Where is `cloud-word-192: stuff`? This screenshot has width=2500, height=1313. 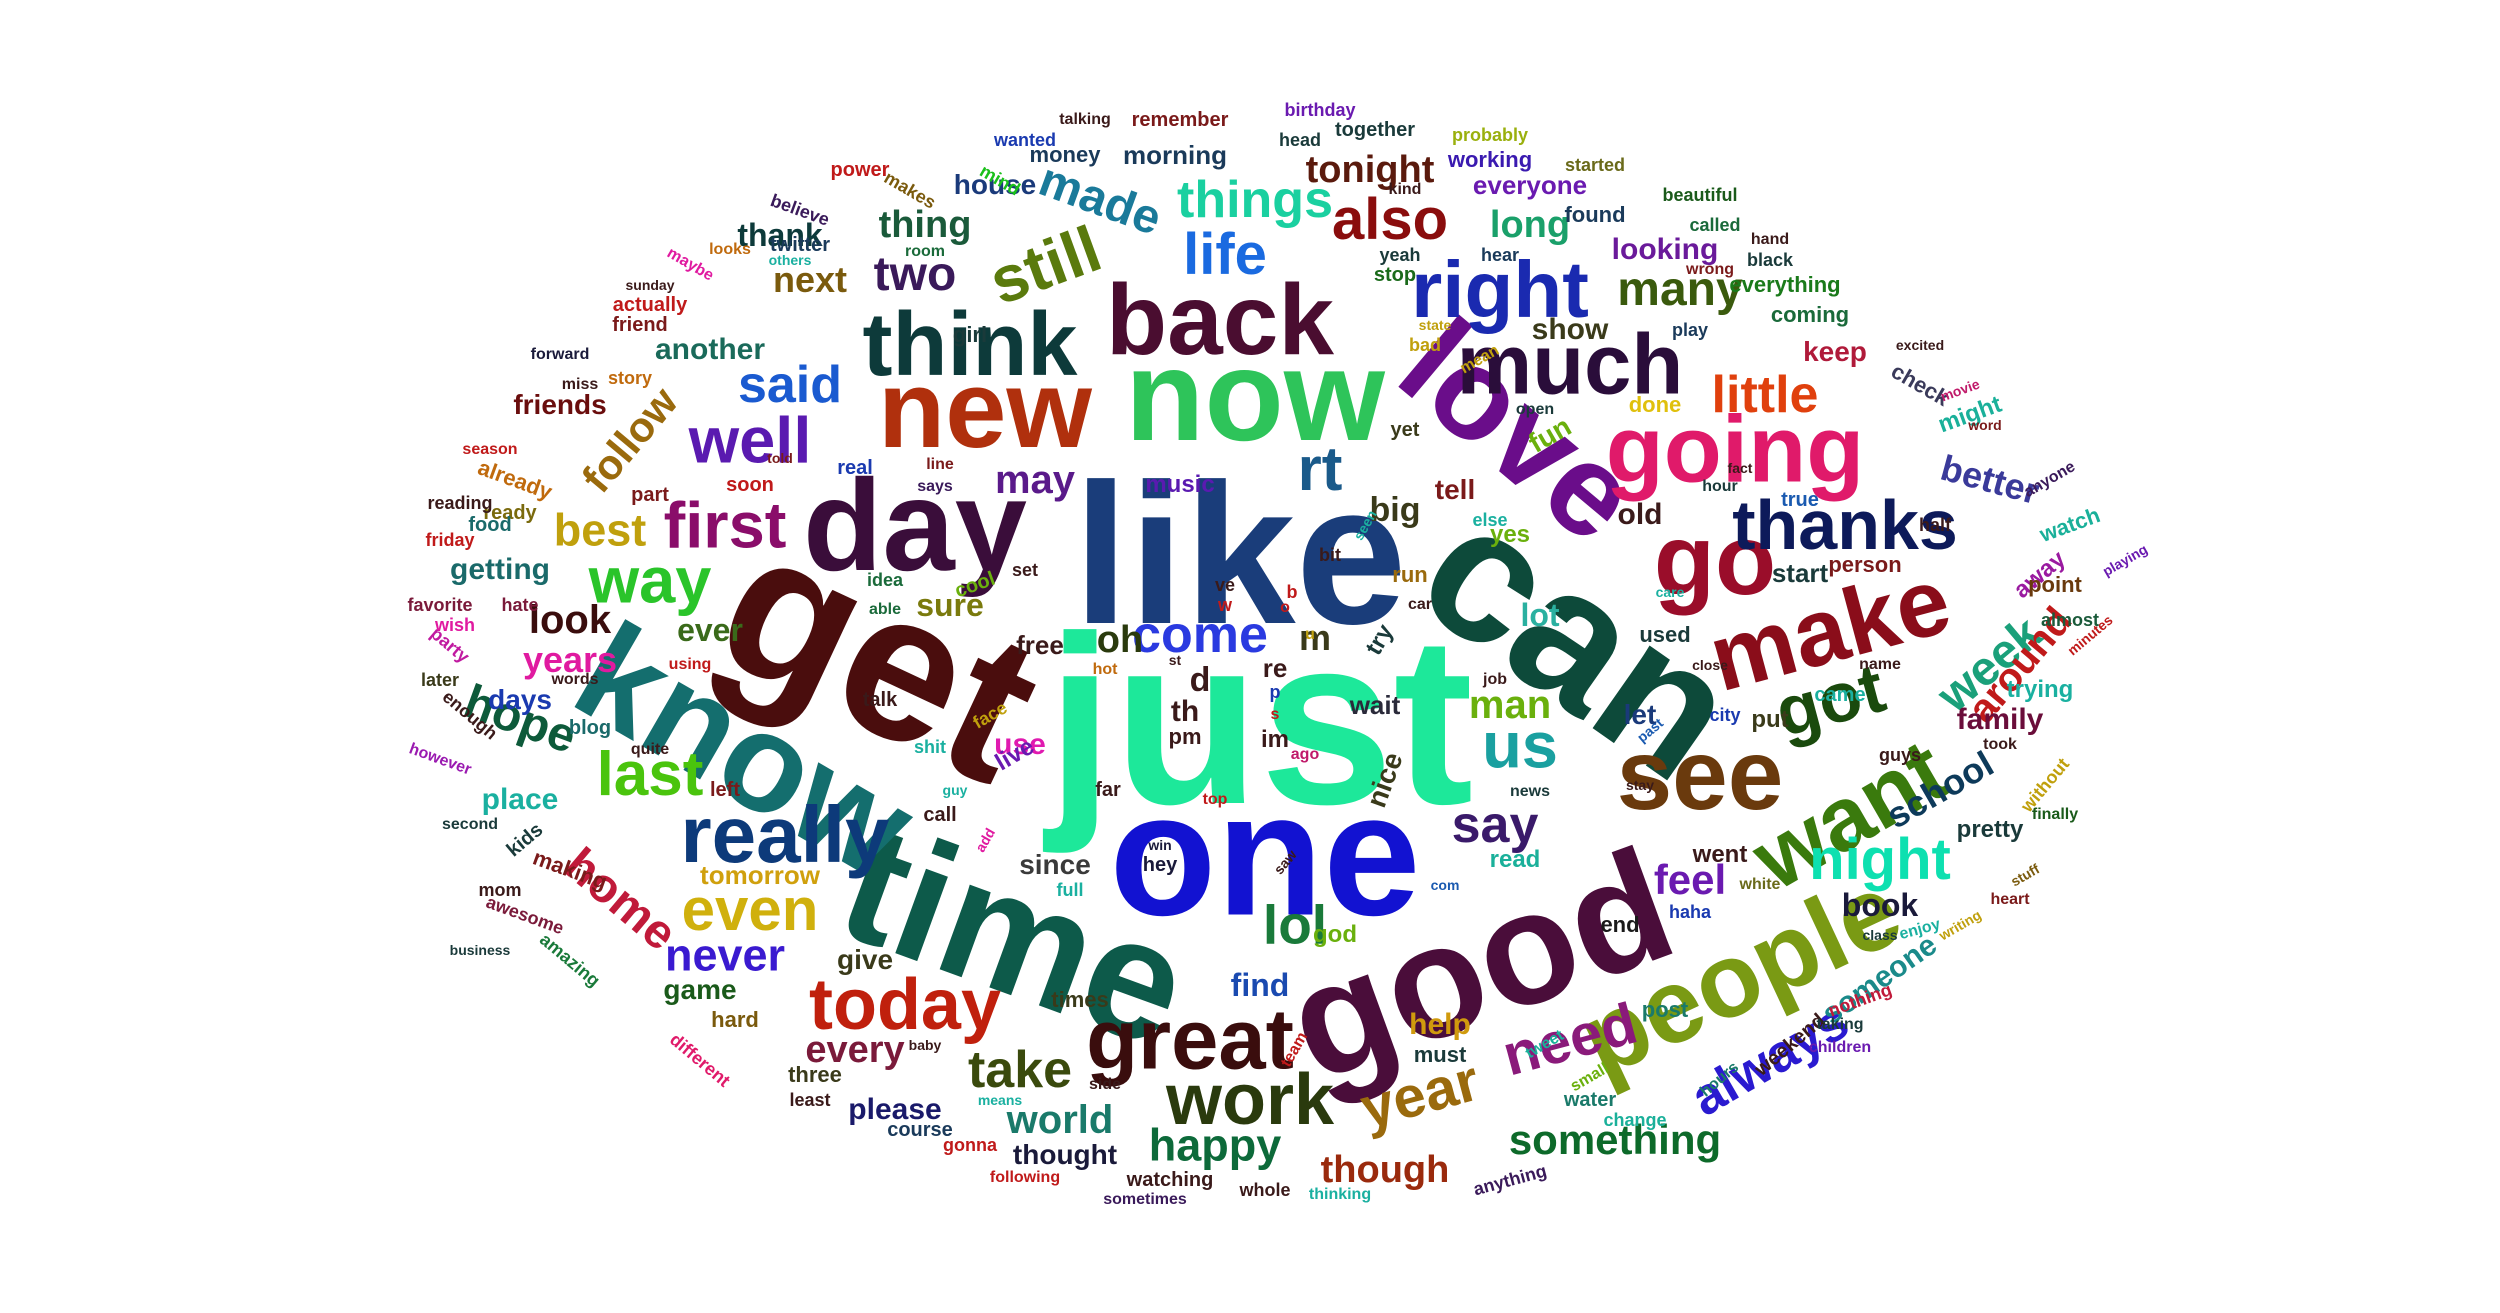
cloud-word-192: stuff is located at coordinates (2025, 875).